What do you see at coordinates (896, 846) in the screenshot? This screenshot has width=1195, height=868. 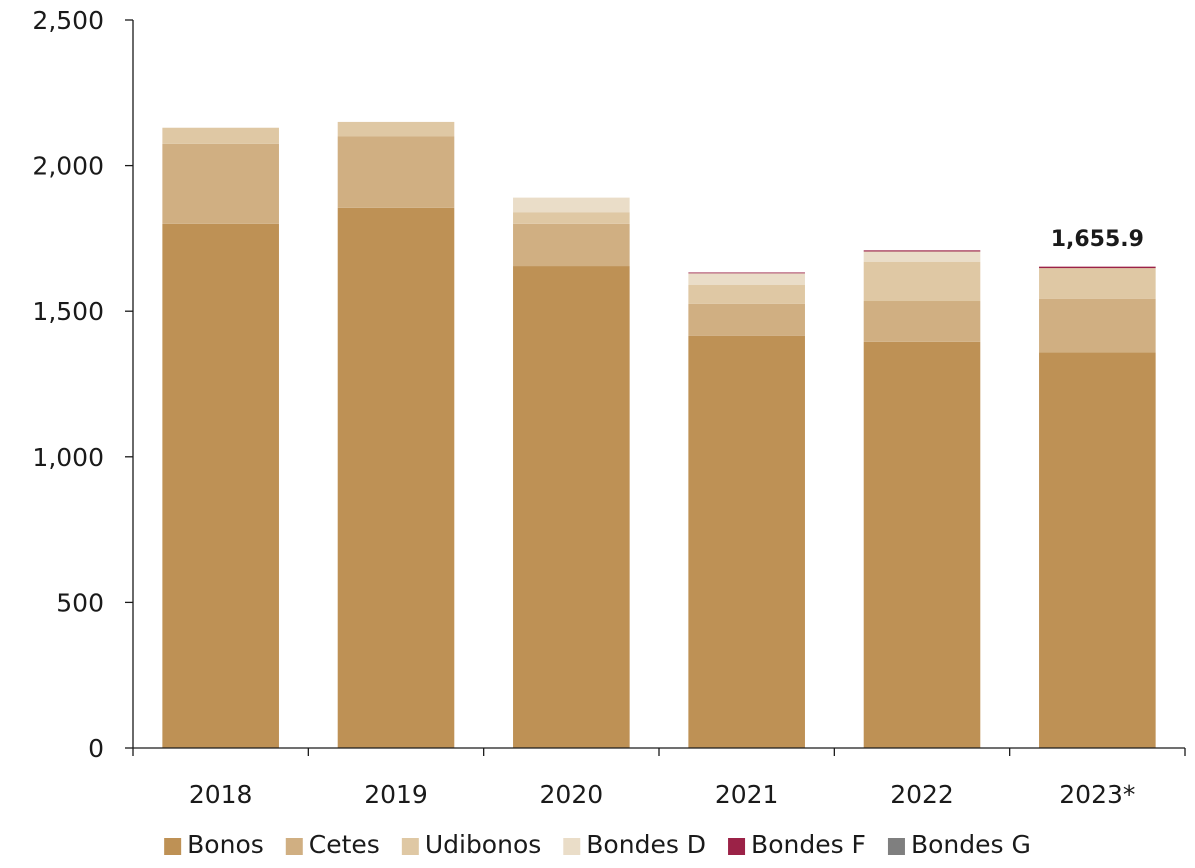 I see `legend-swatch-bondes-g` at bounding box center [896, 846].